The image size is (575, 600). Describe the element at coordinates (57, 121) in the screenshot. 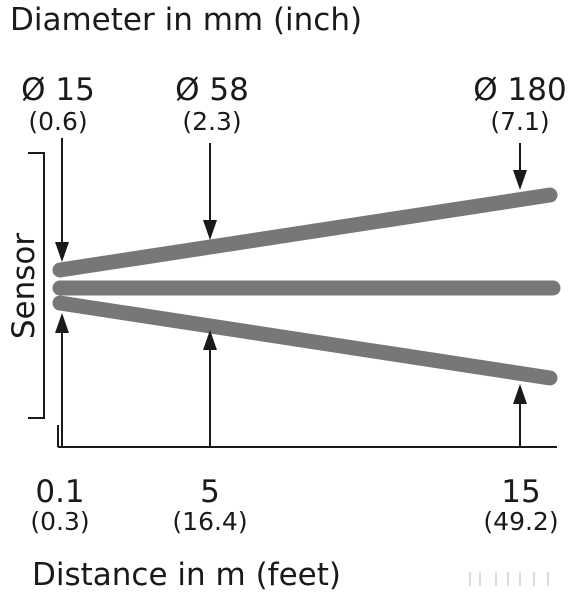

I see `diameter-label-1-sub: (0.6)` at that location.